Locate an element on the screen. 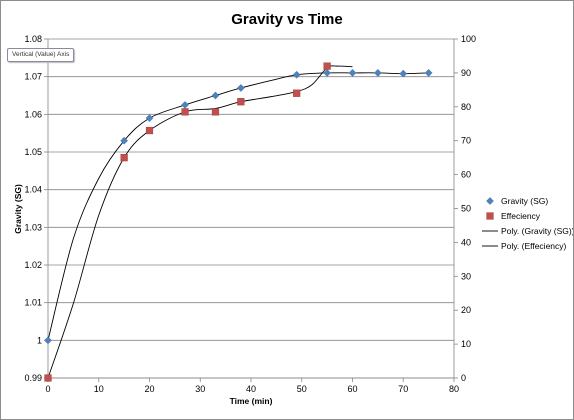 The width and height of the screenshot is (574, 420). y-tick-label: 1.02 is located at coordinates (33, 265).